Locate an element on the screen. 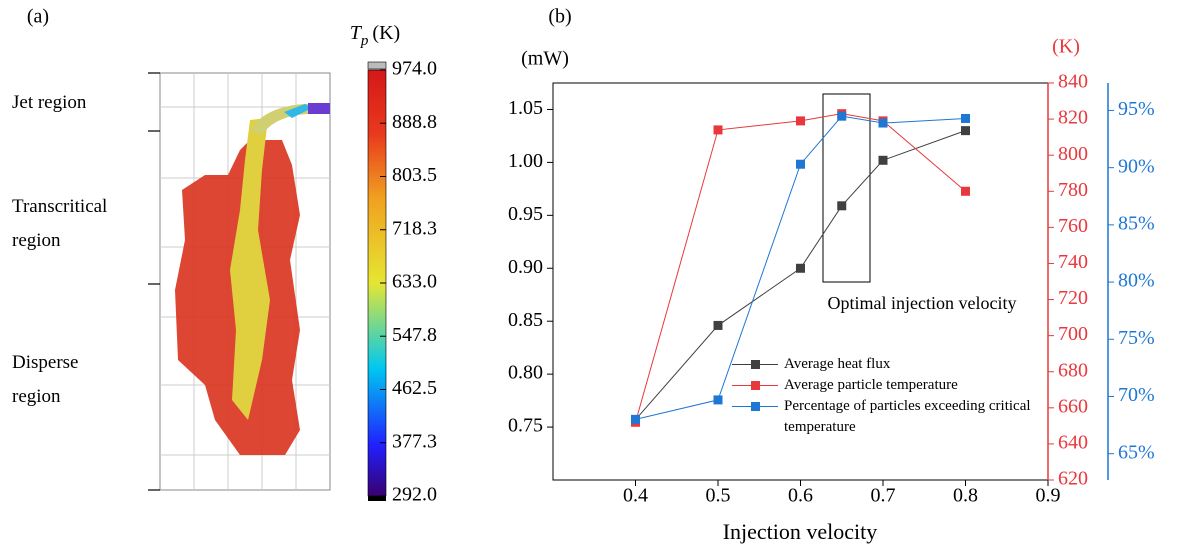  panel-label: (a) is located at coordinates (38, 17).